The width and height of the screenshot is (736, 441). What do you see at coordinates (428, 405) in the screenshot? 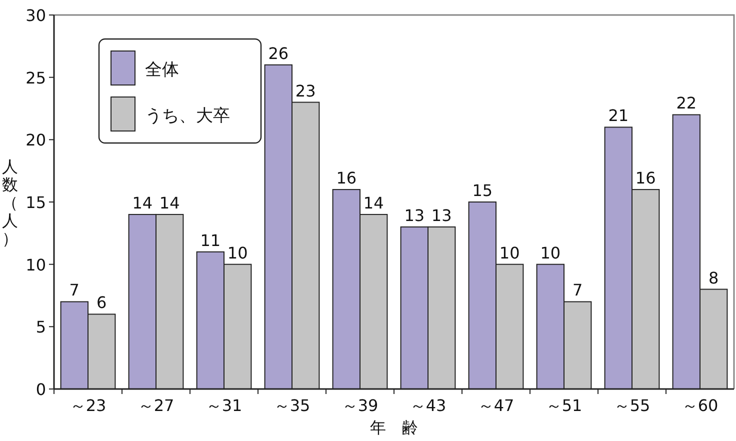
I see `x-tick-label: ～43` at bounding box center [428, 405].